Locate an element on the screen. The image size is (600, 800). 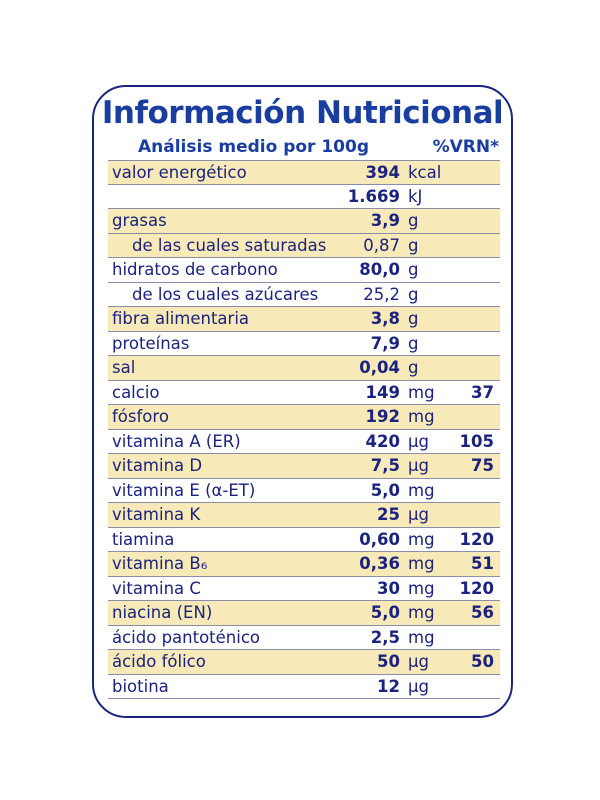
nutrition-row: vitamina C 30 mg 120 is located at coordinates (304, 589).